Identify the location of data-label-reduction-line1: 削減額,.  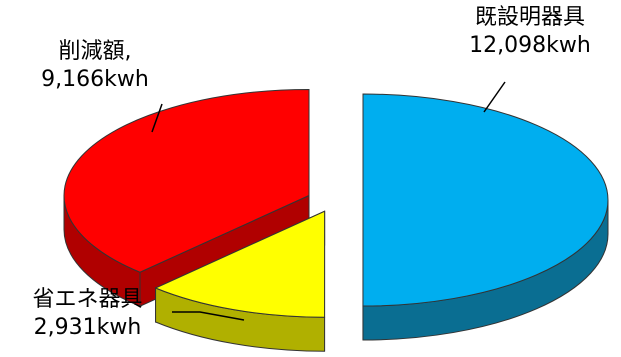
(95, 52).